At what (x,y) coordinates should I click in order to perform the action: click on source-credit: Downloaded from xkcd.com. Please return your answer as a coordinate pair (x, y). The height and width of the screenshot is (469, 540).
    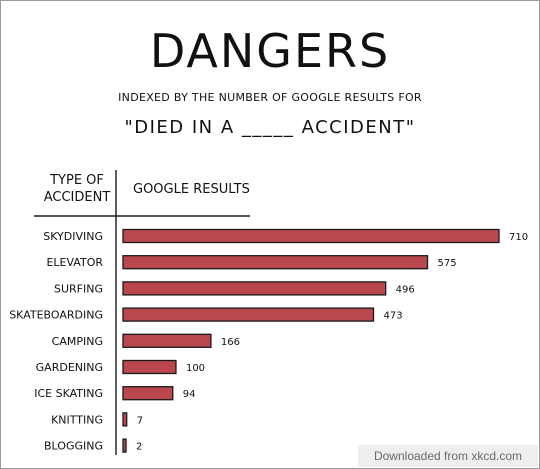
    Looking at the image, I should click on (448, 456).